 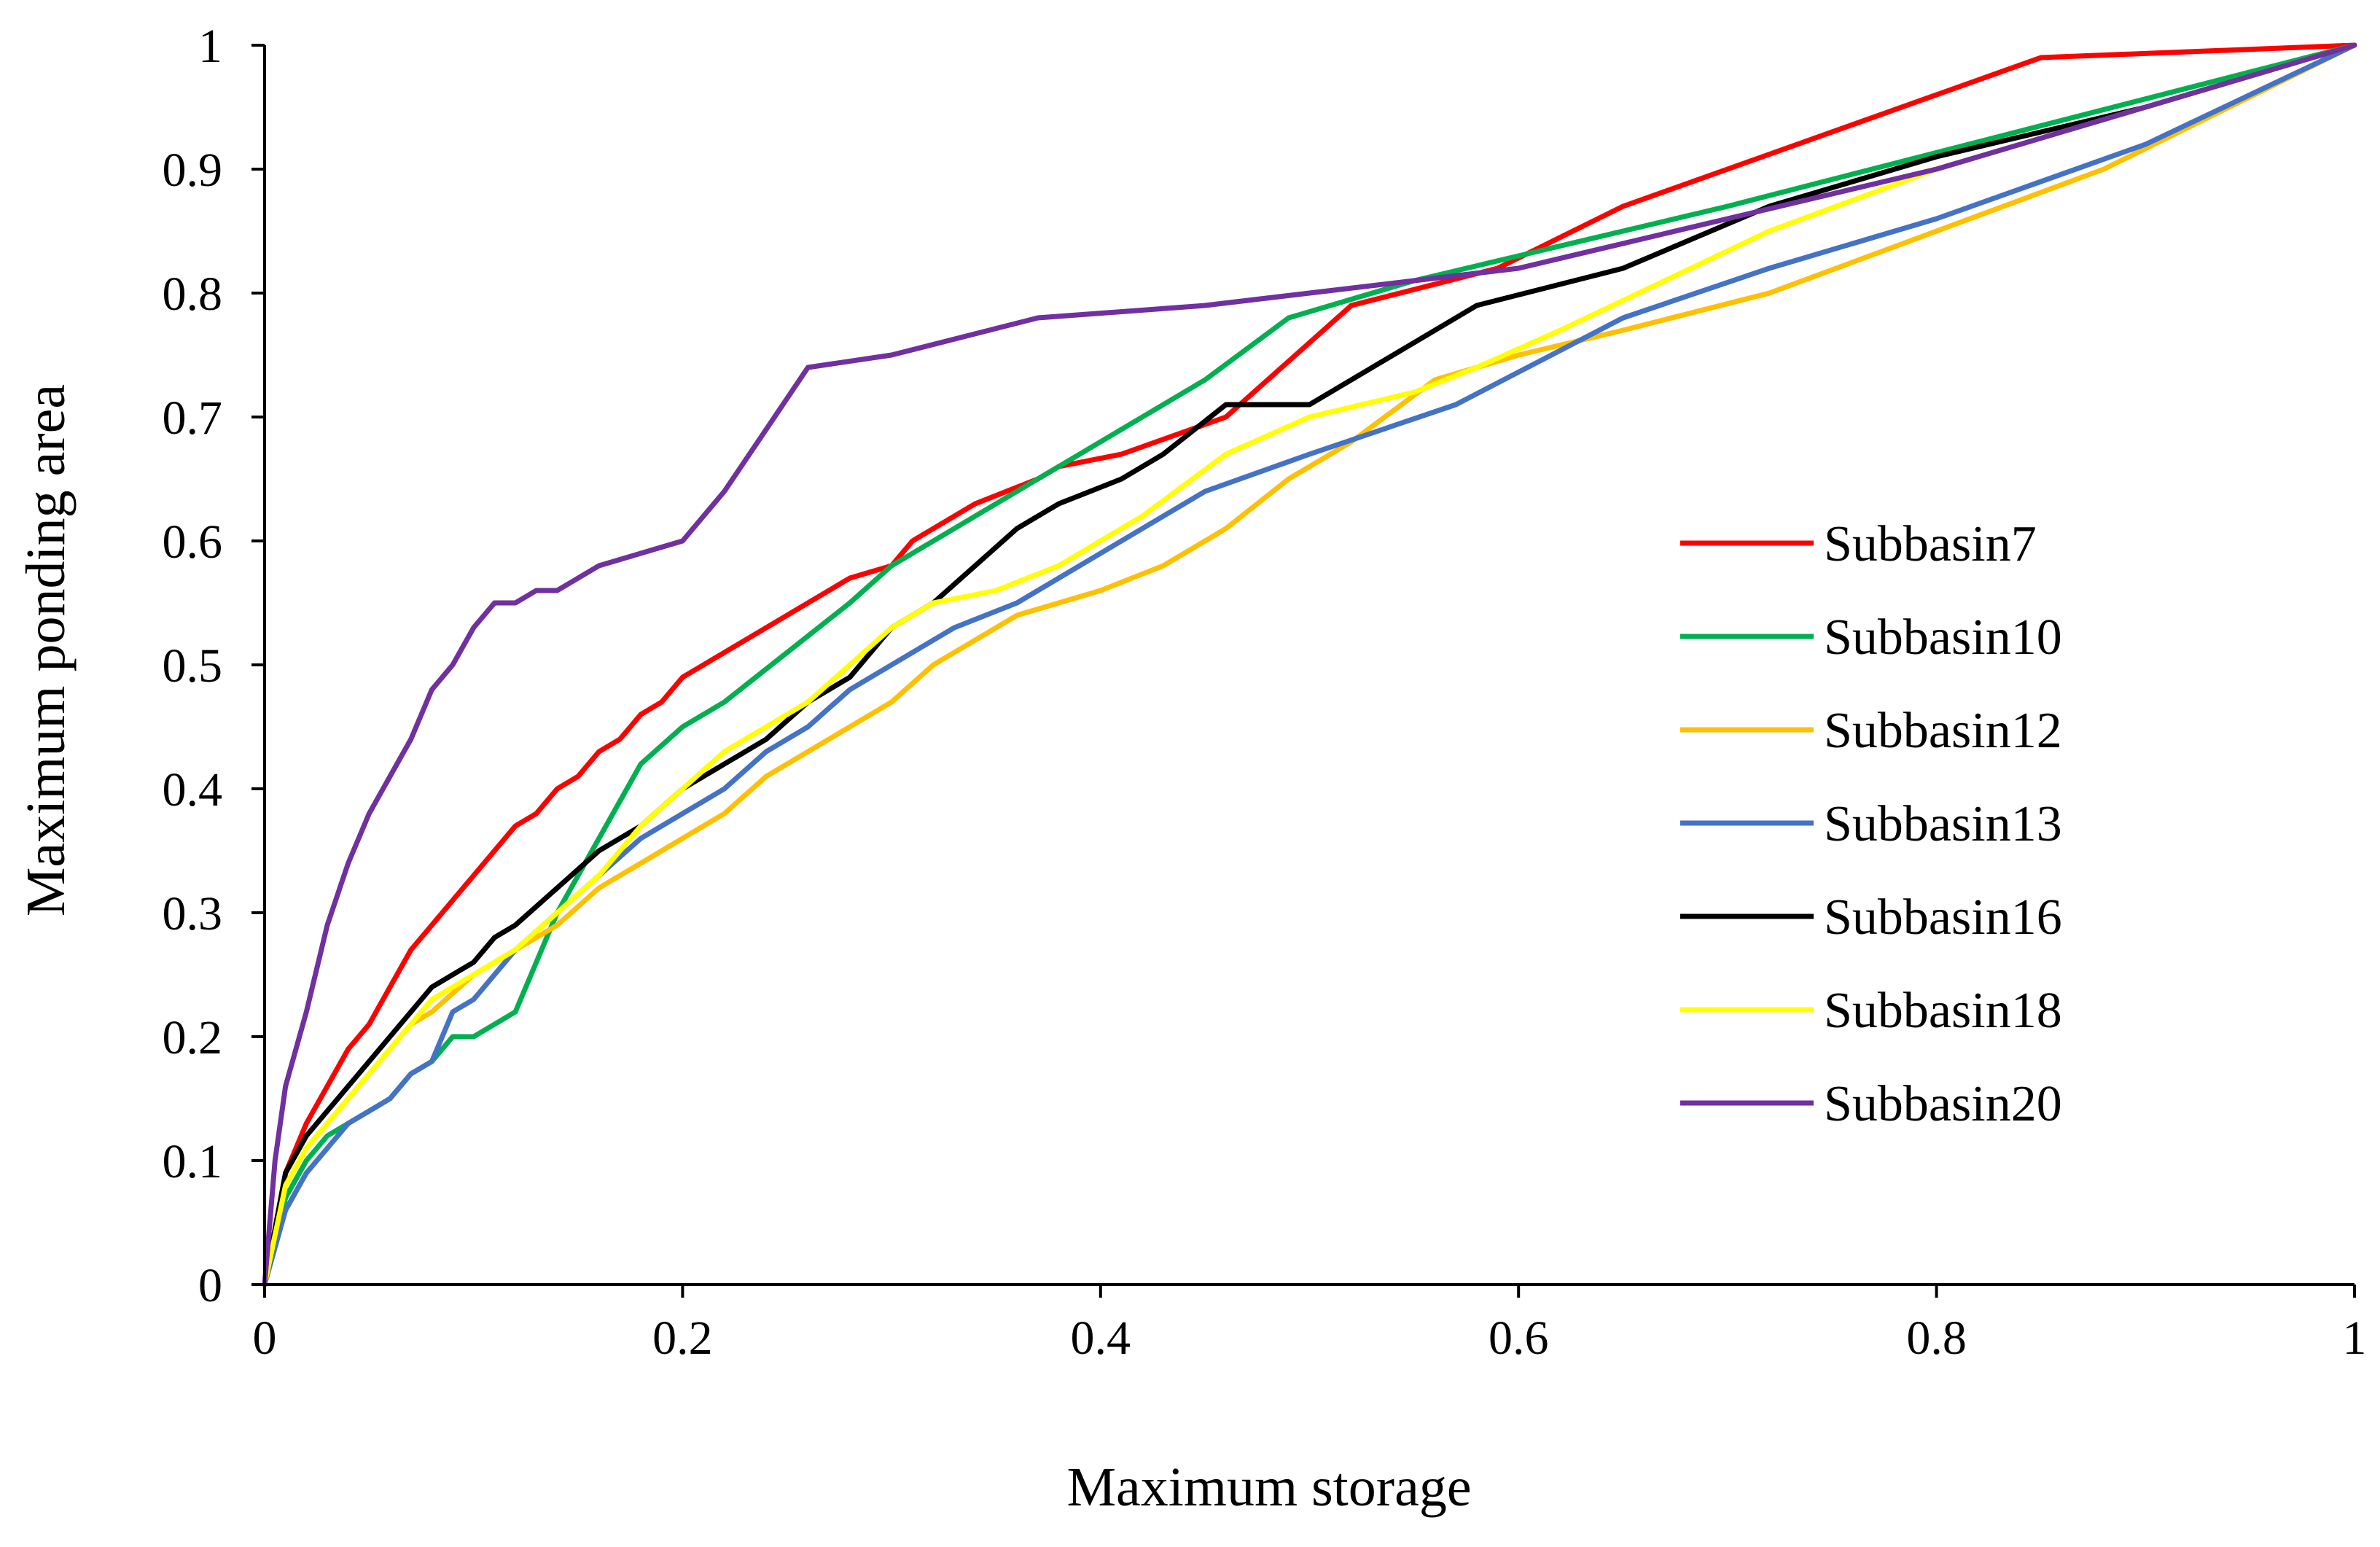 I want to click on legend-item-subbasin16: Subbasin16, so click(x=1871, y=917).